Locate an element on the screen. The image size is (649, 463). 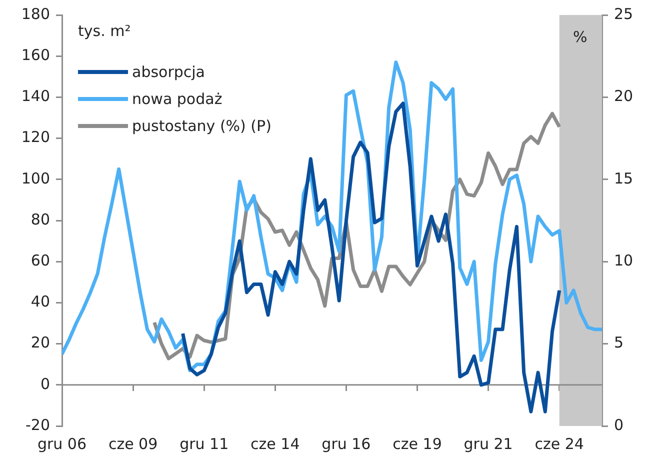
y-tick-label: 100 is located at coordinates (35, 178).